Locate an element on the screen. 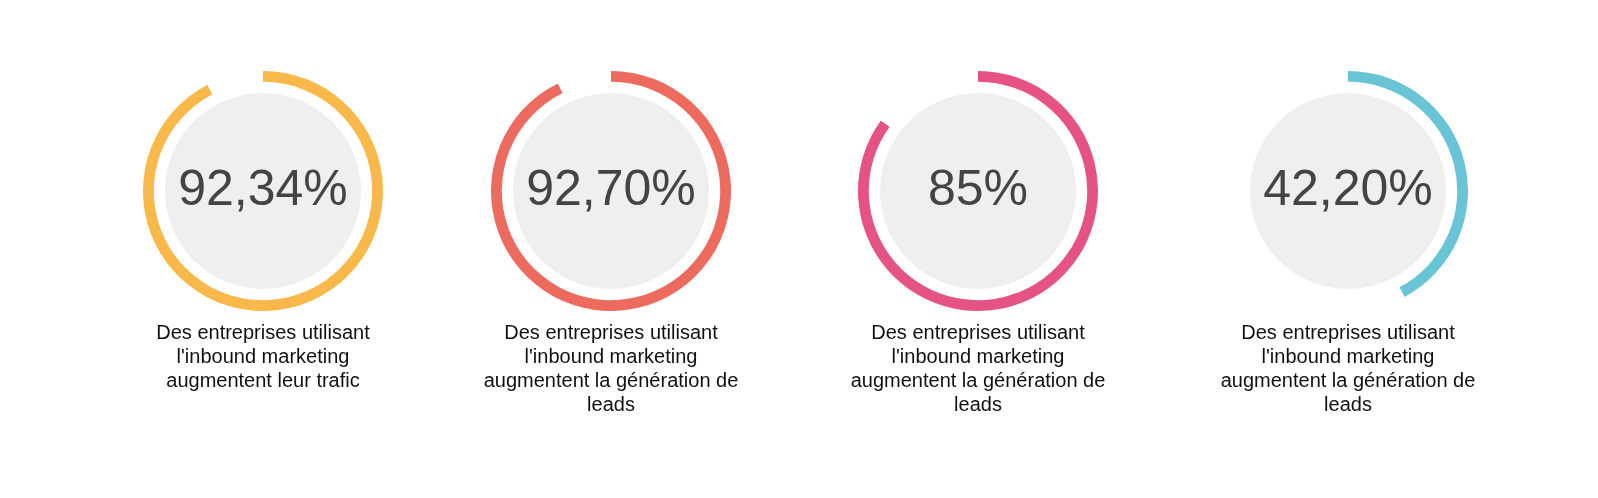 This screenshot has height=498, width=1598. data-label: 42,20% is located at coordinates (1348, 187).